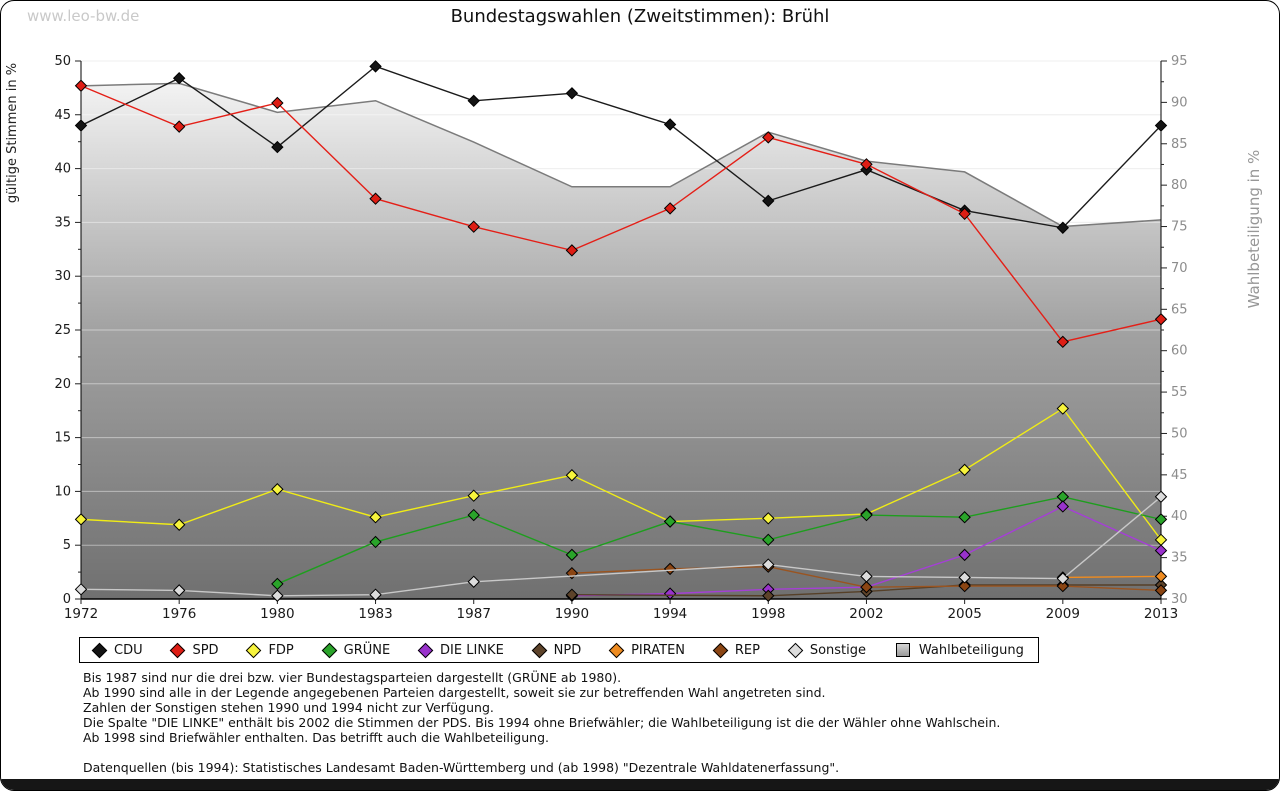 This screenshot has width=1280, height=791. Describe the element at coordinates (1179, 227) in the screenshot. I see `svg-text: 75` at that location.